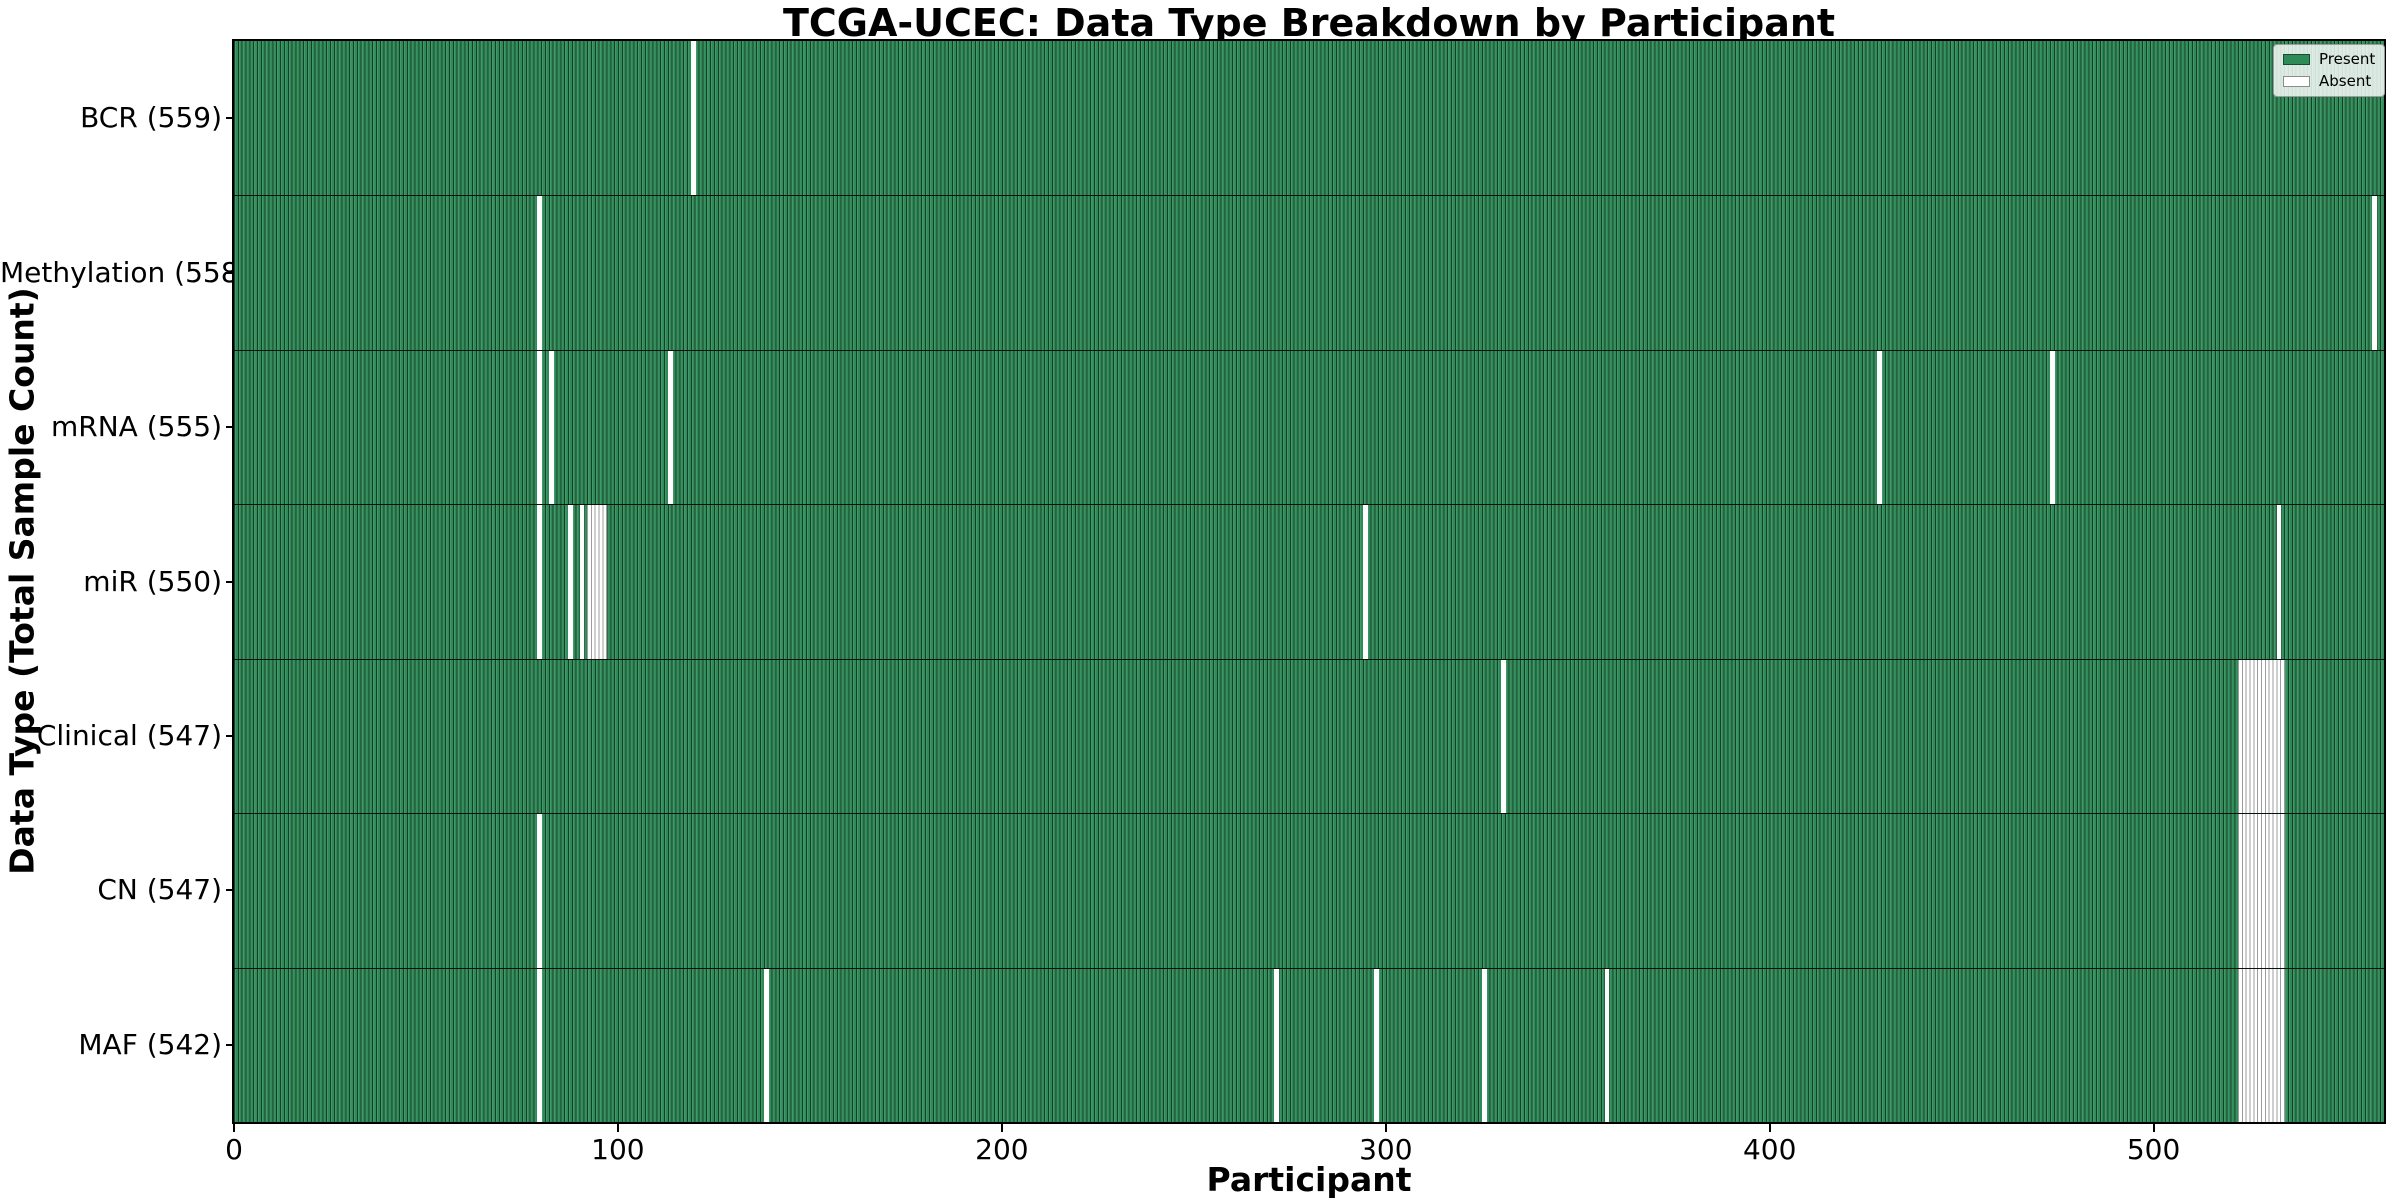 The image size is (2400, 1200). I want to click on row-band-maf, so click(1309, 1044).